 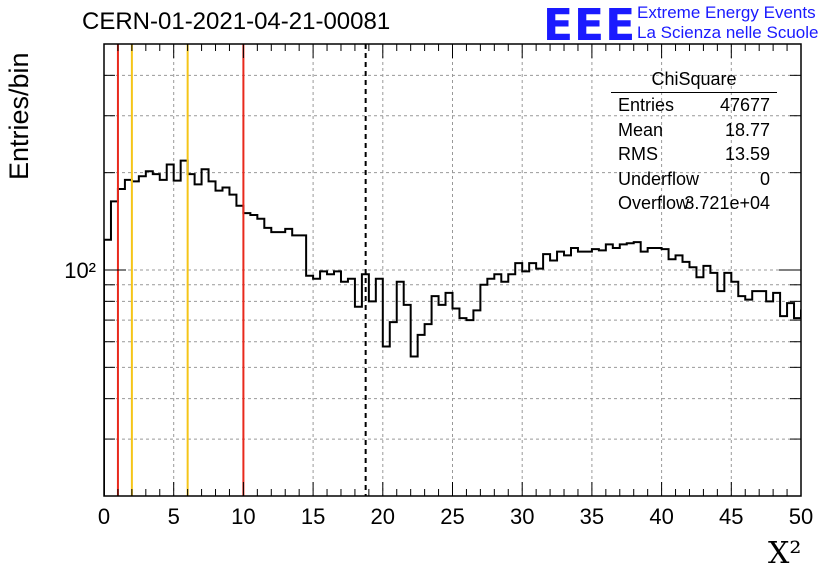 I want to click on x-tick-label: 0, so click(x=104, y=516).